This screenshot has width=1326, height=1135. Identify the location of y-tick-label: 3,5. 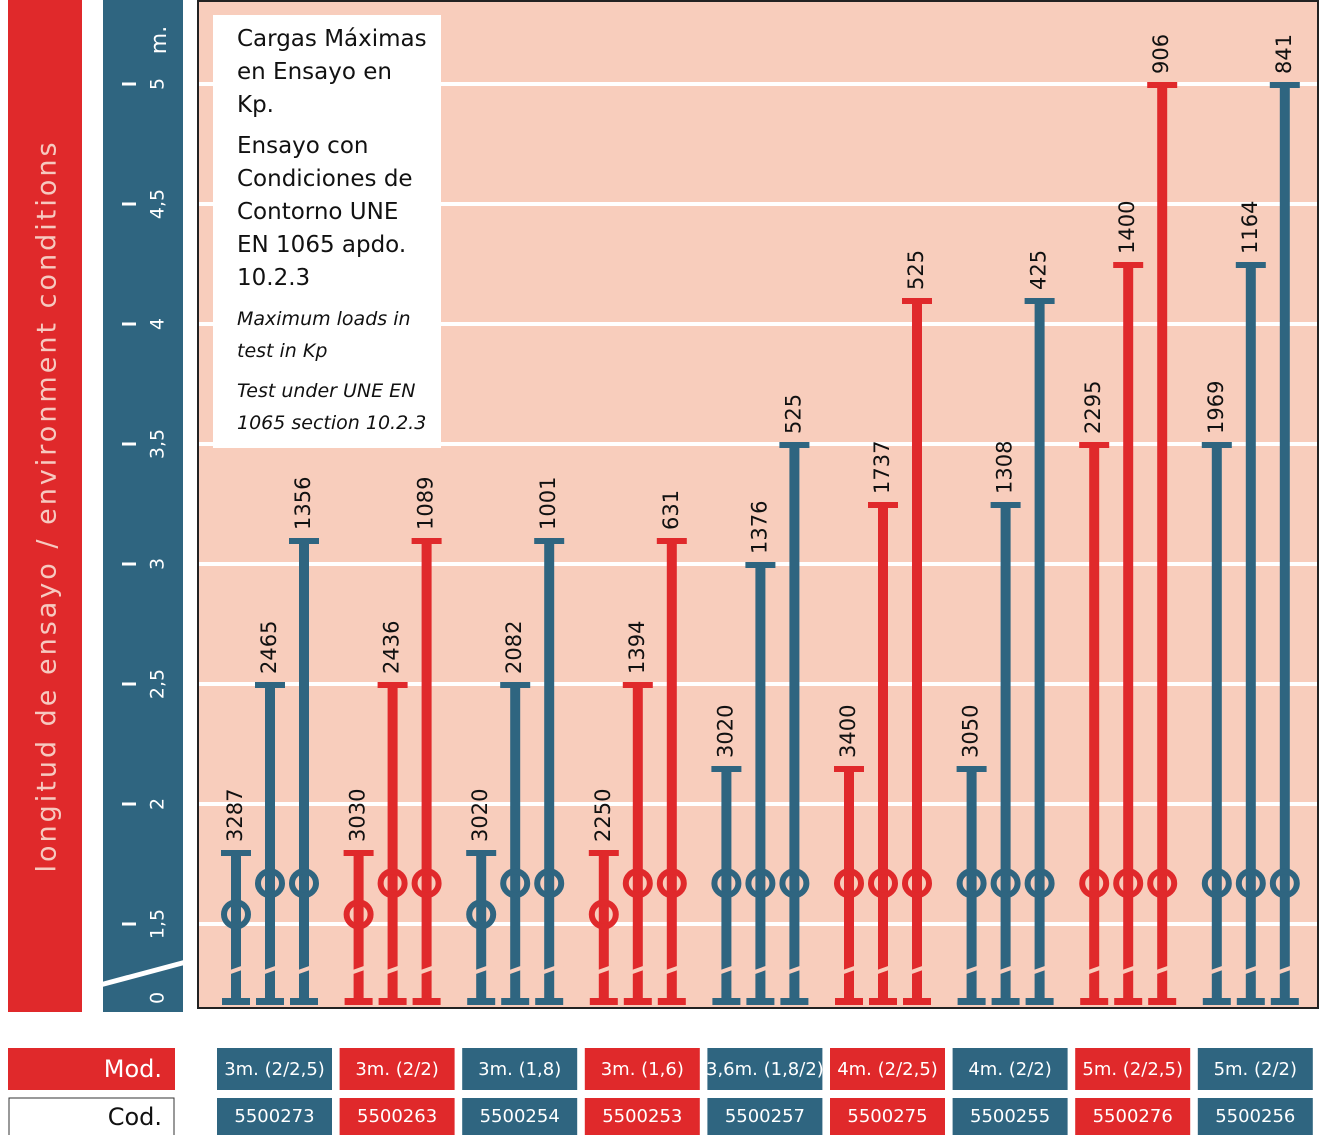
(158, 444).